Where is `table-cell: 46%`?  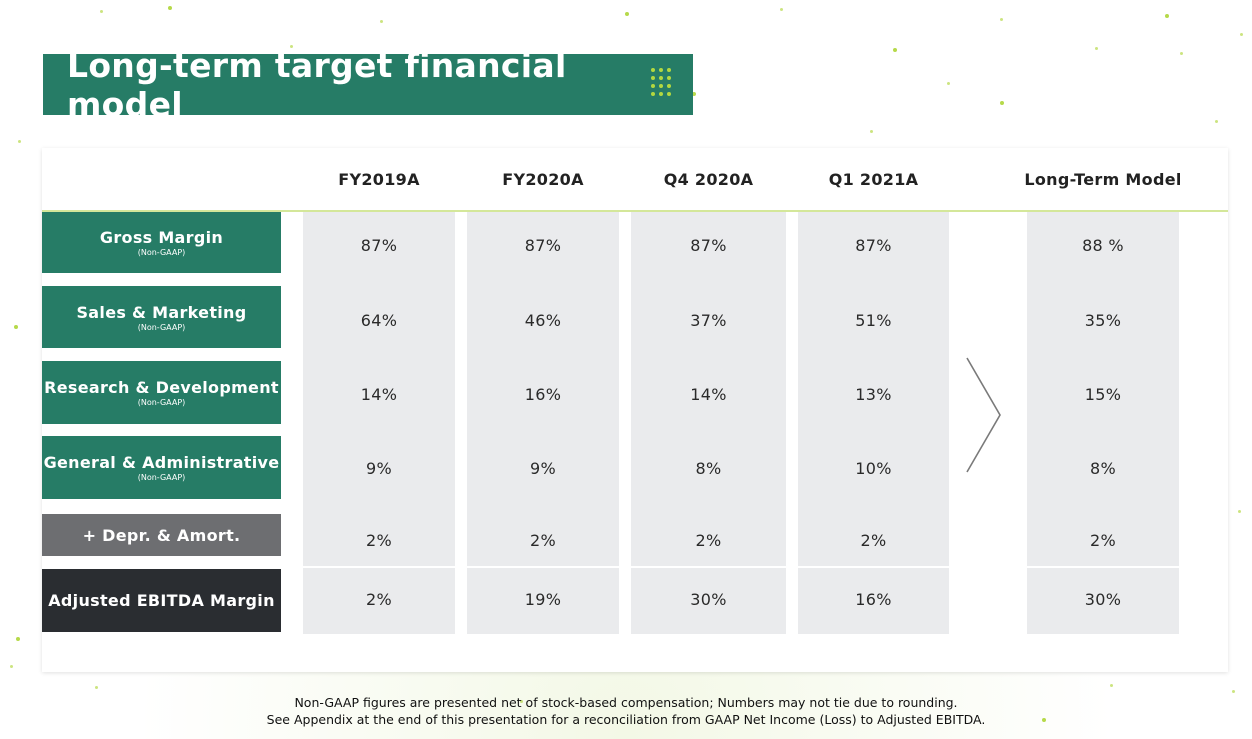
table-cell: 46% is located at coordinates (543, 320).